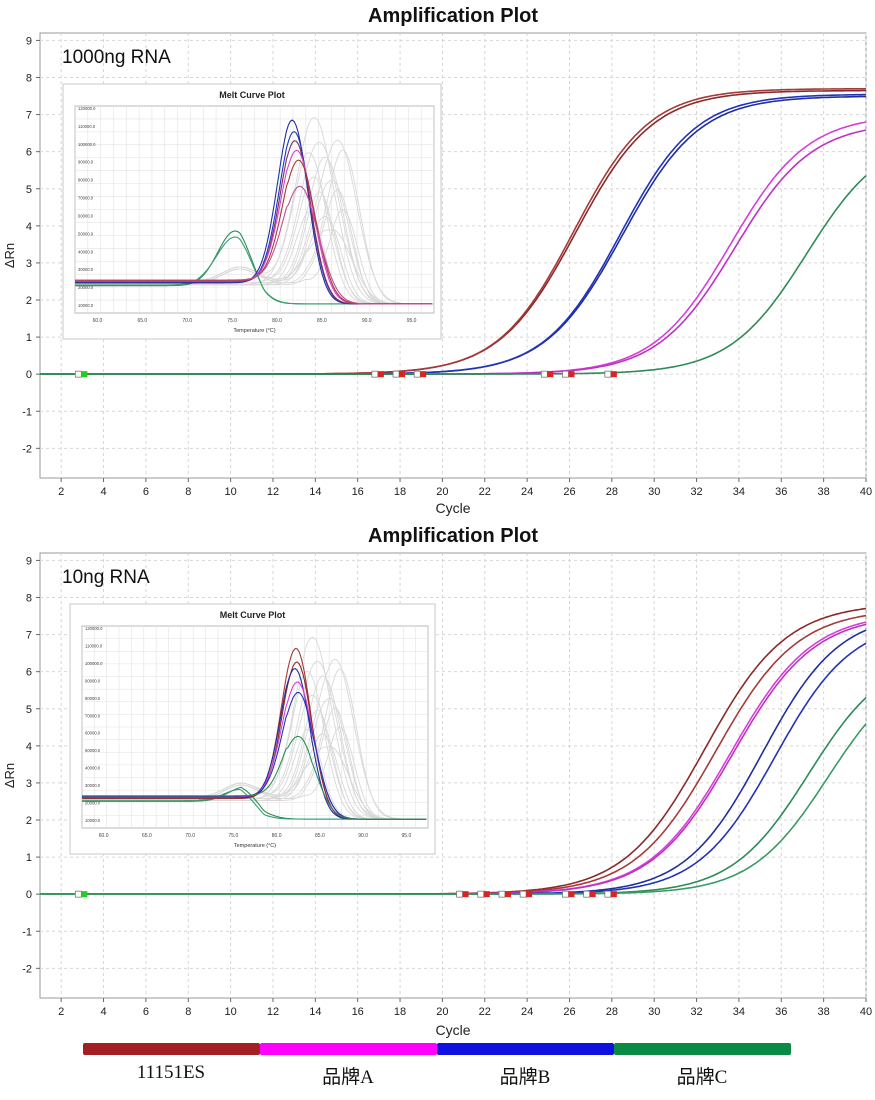  What do you see at coordinates (824, 1012) in the screenshot?
I see `x-tick-label: 38` at bounding box center [824, 1012].